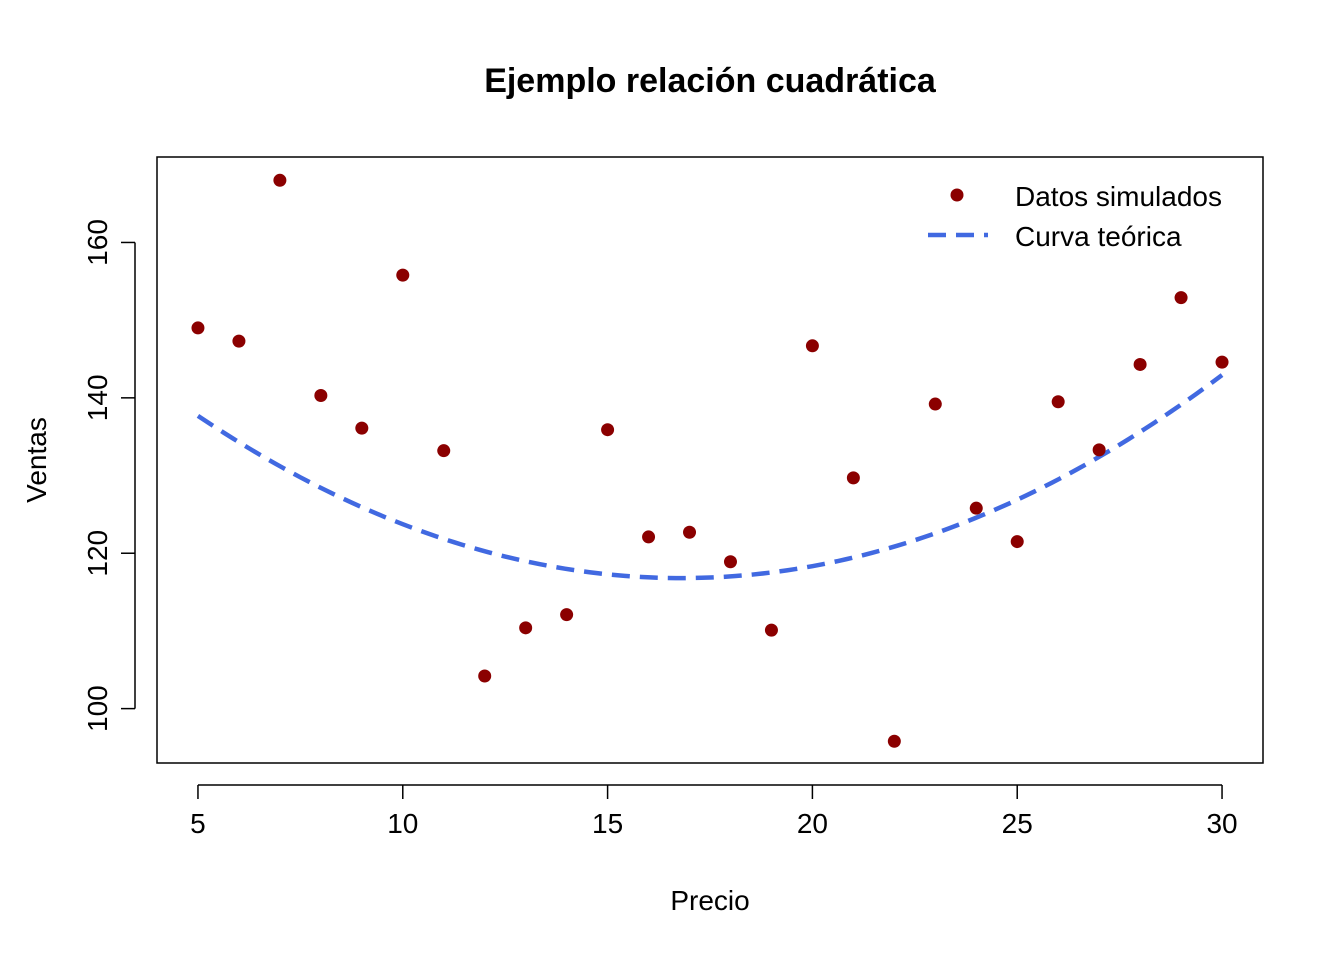 The height and width of the screenshot is (960, 1344). I want to click on chart-title: Ejemplo relación cuadrática, so click(710, 81).